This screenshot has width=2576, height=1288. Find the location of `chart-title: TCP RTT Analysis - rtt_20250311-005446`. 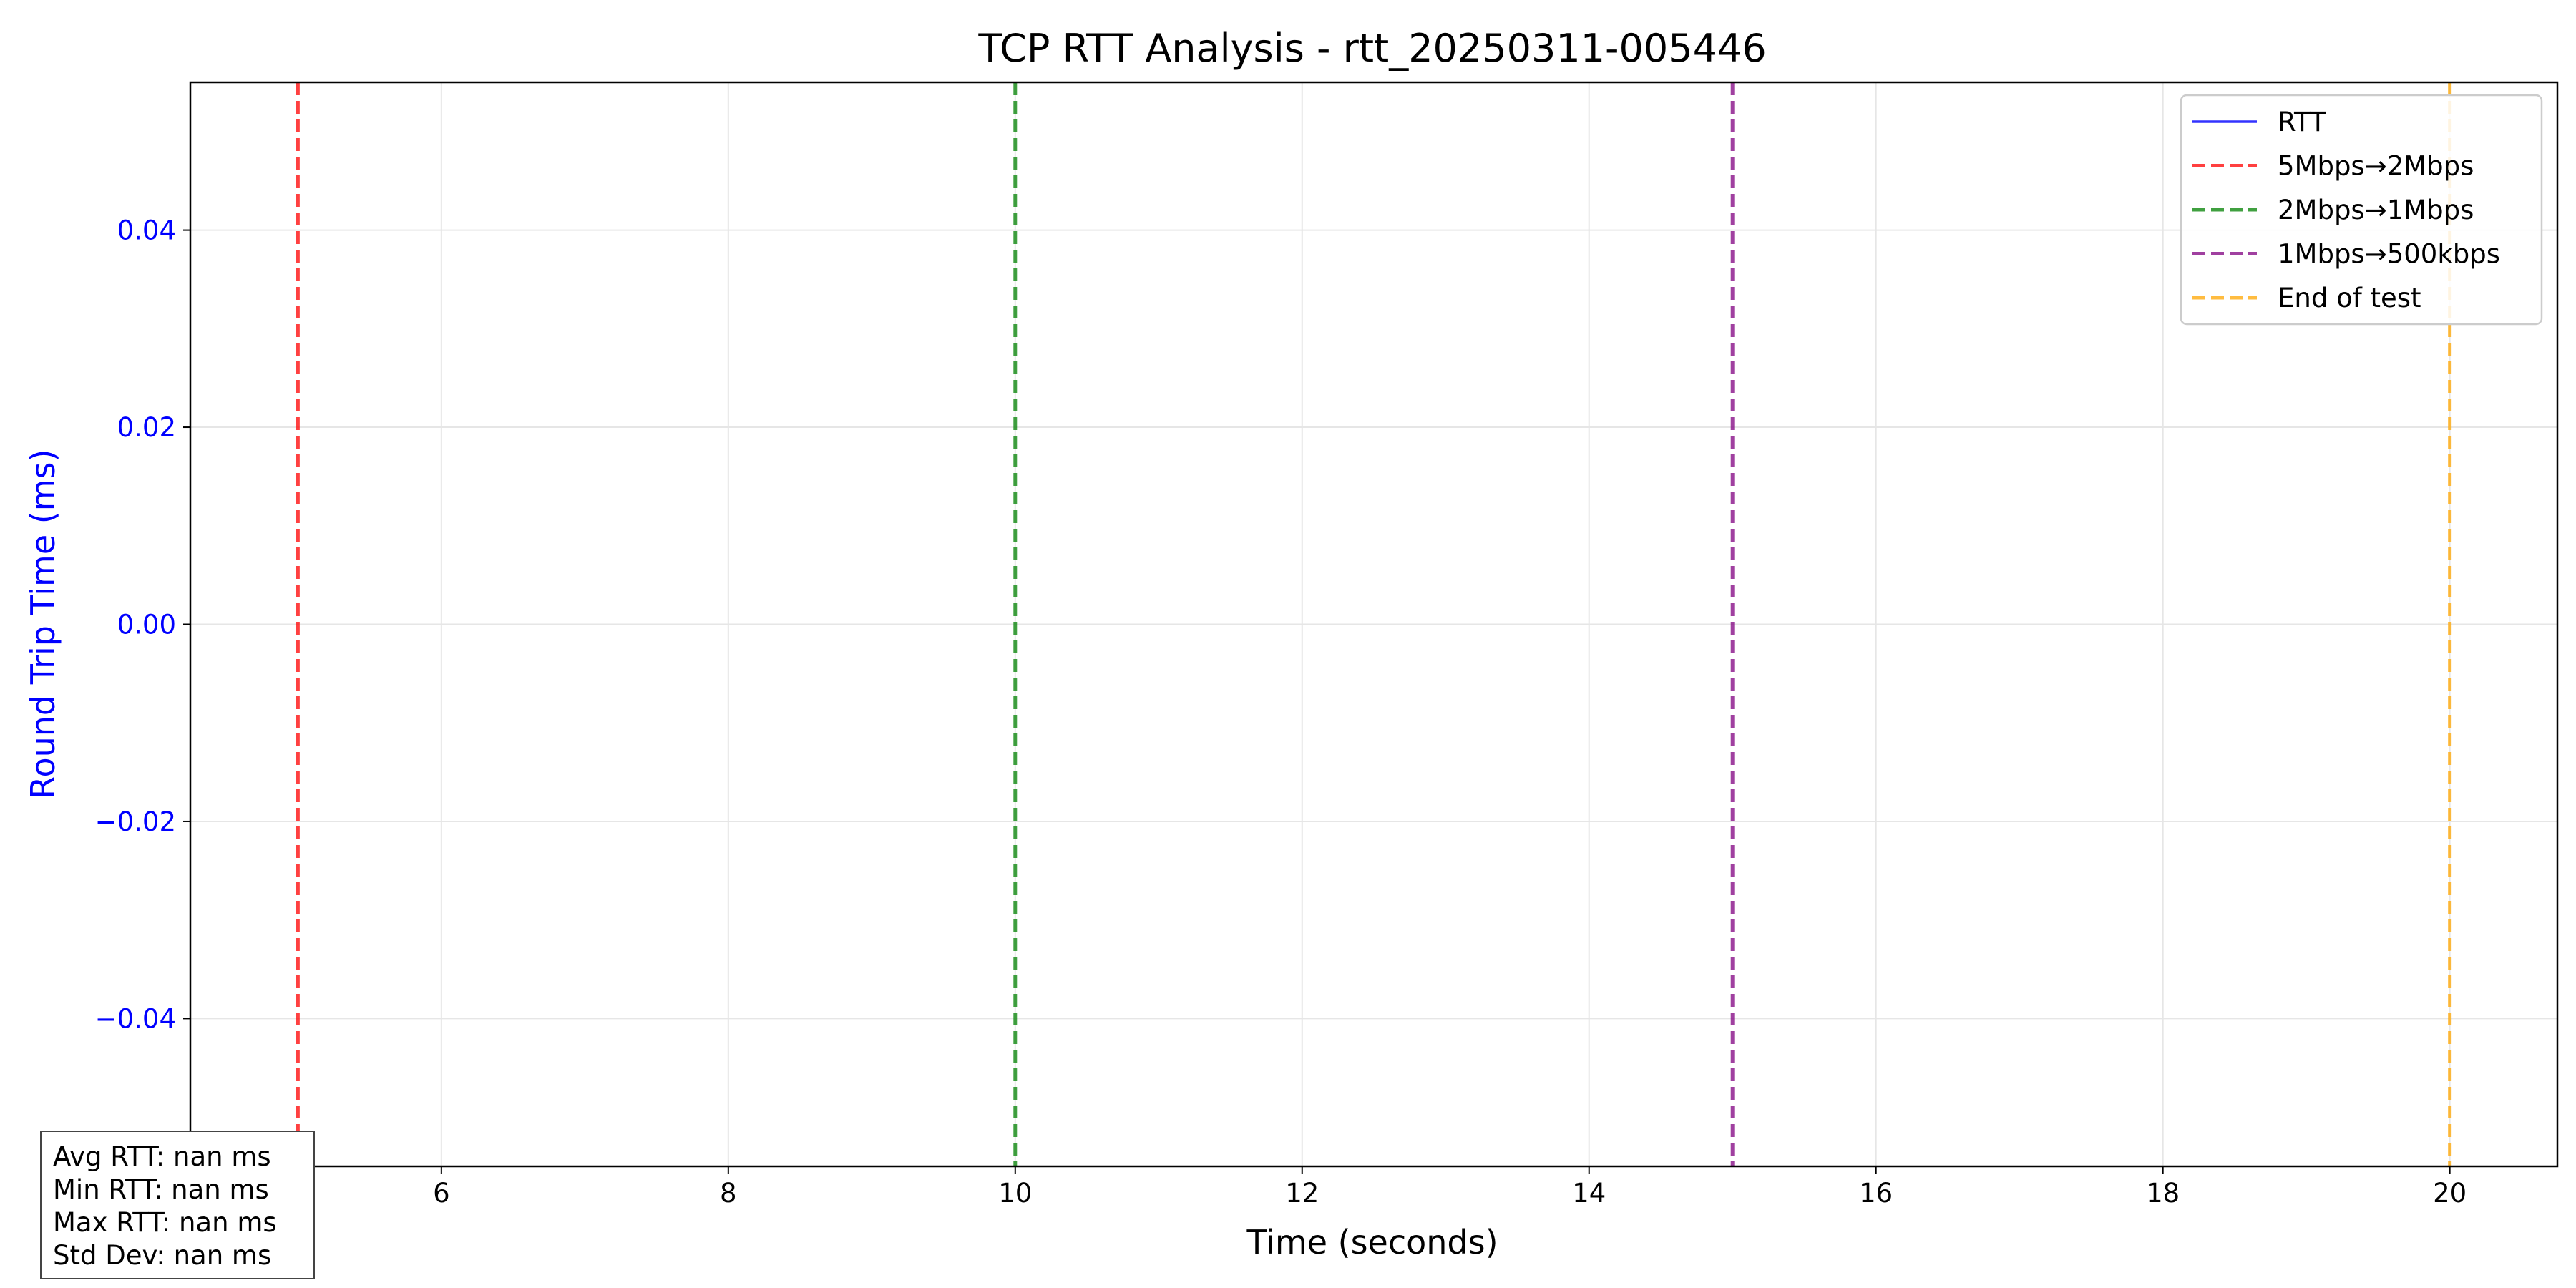

chart-title: TCP RTT Analysis - rtt_20250311-005446 is located at coordinates (1371, 48).